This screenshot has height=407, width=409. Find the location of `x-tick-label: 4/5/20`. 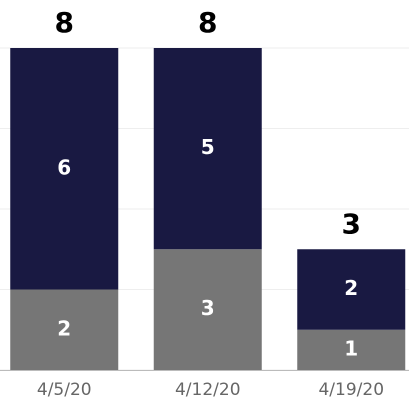

x-tick-label: 4/5/20 is located at coordinates (64, 390).